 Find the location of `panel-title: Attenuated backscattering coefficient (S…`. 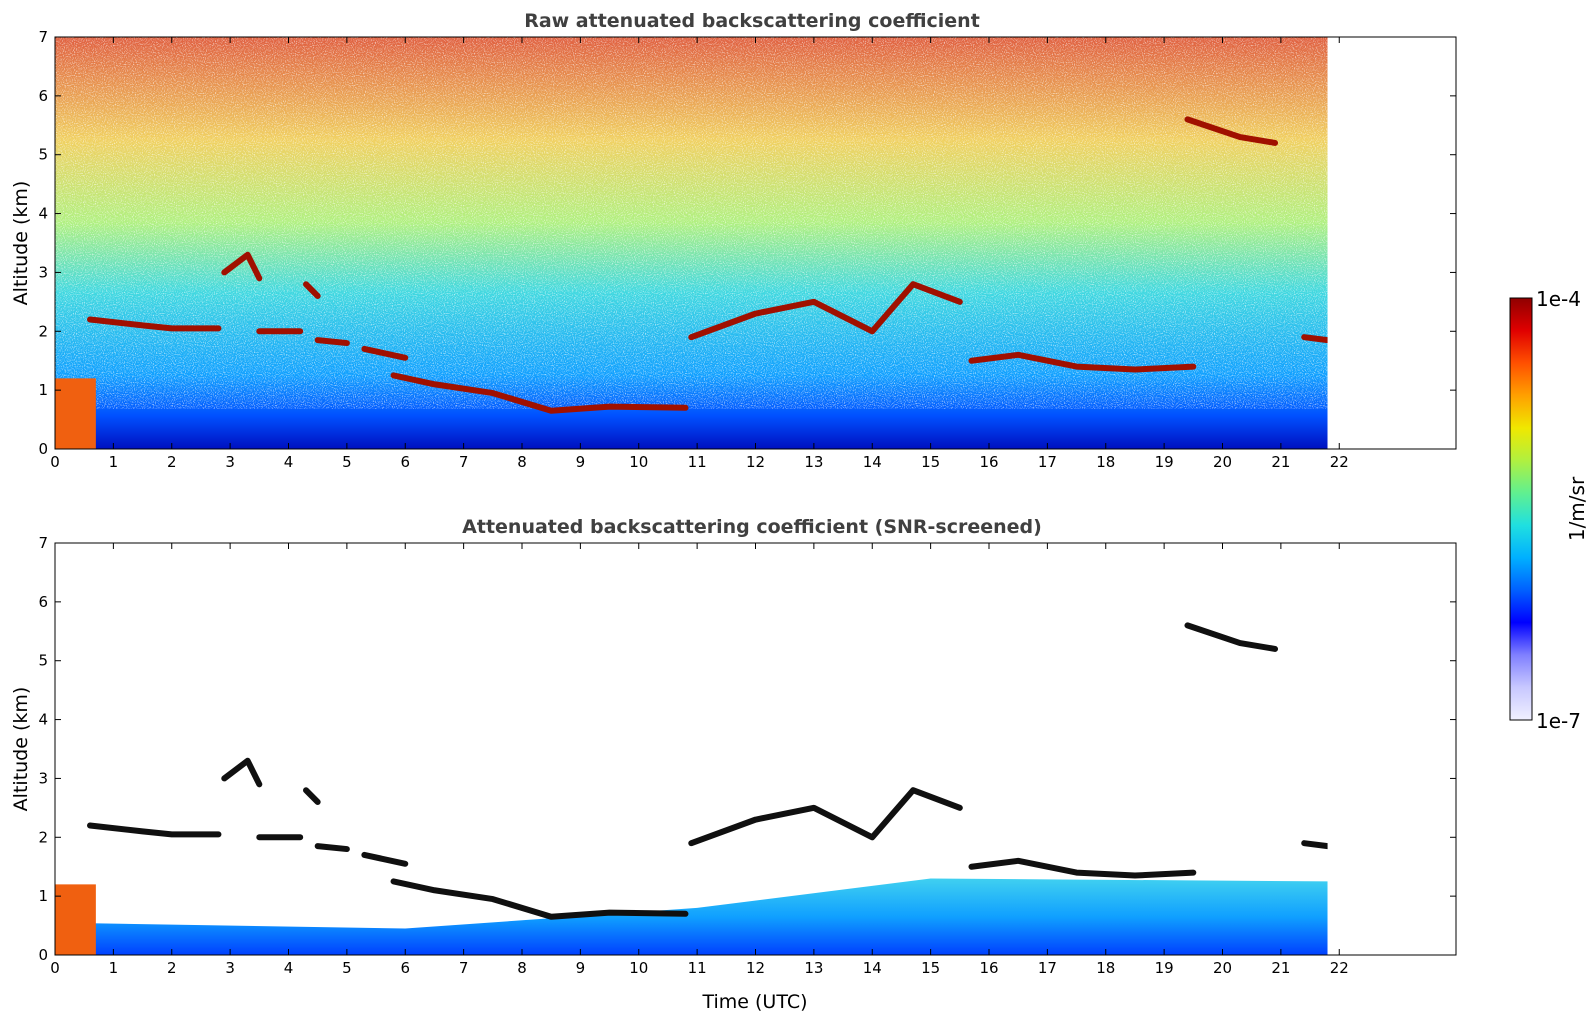

panel-title: Attenuated backscattering coefficient (S… is located at coordinates (752, 527).